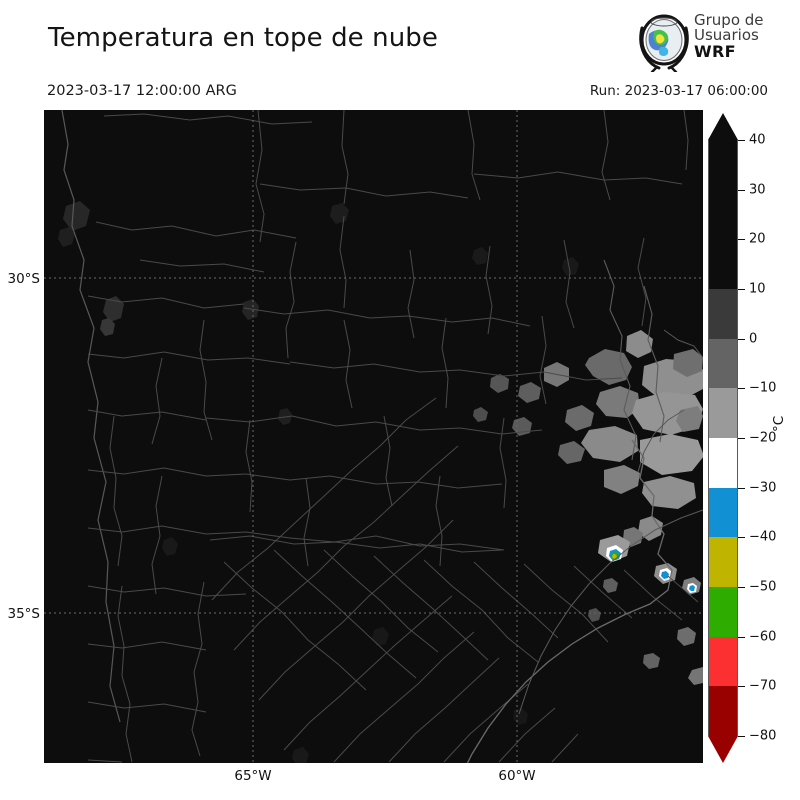  Describe the element at coordinates (763, 388) in the screenshot. I see `colorbar-ticklabel-5: −10` at that location.